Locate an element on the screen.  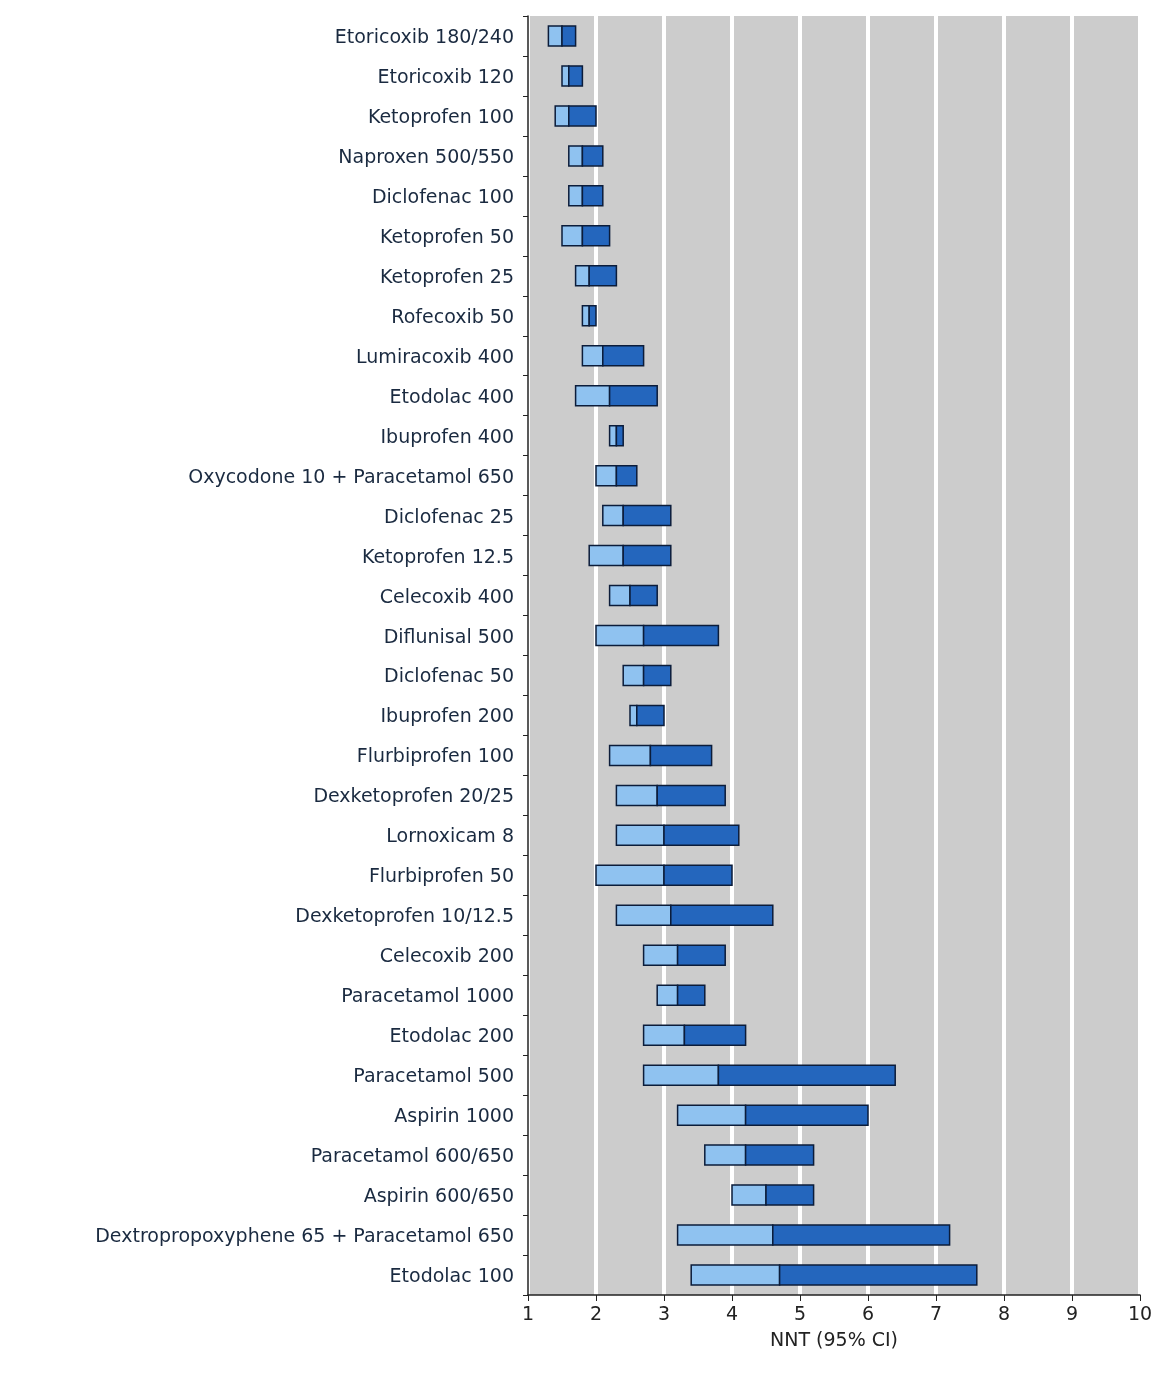
y-tick-label: Dexketoprofen 10/12.5 is located at coordinates (404, 915).